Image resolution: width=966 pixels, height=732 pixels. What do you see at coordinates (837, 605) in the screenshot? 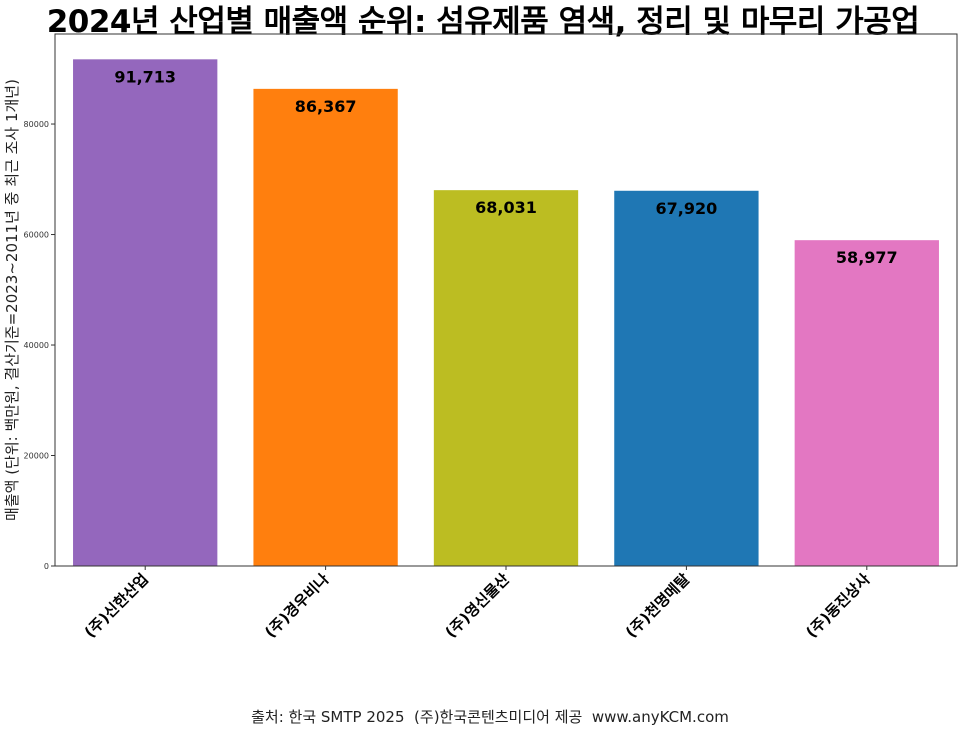
I see `x-tick-label-5: (주)동진상사` at bounding box center [837, 605].